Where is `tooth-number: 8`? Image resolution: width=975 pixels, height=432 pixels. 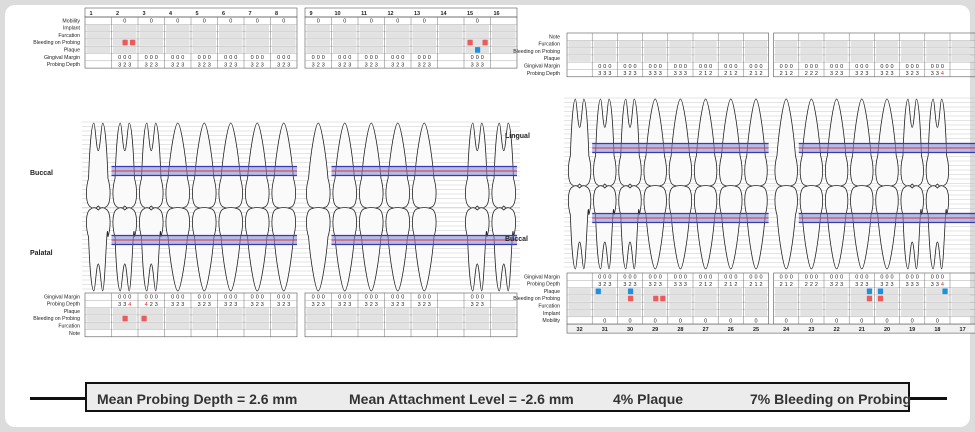 tooth-number: 8 is located at coordinates (276, 14).